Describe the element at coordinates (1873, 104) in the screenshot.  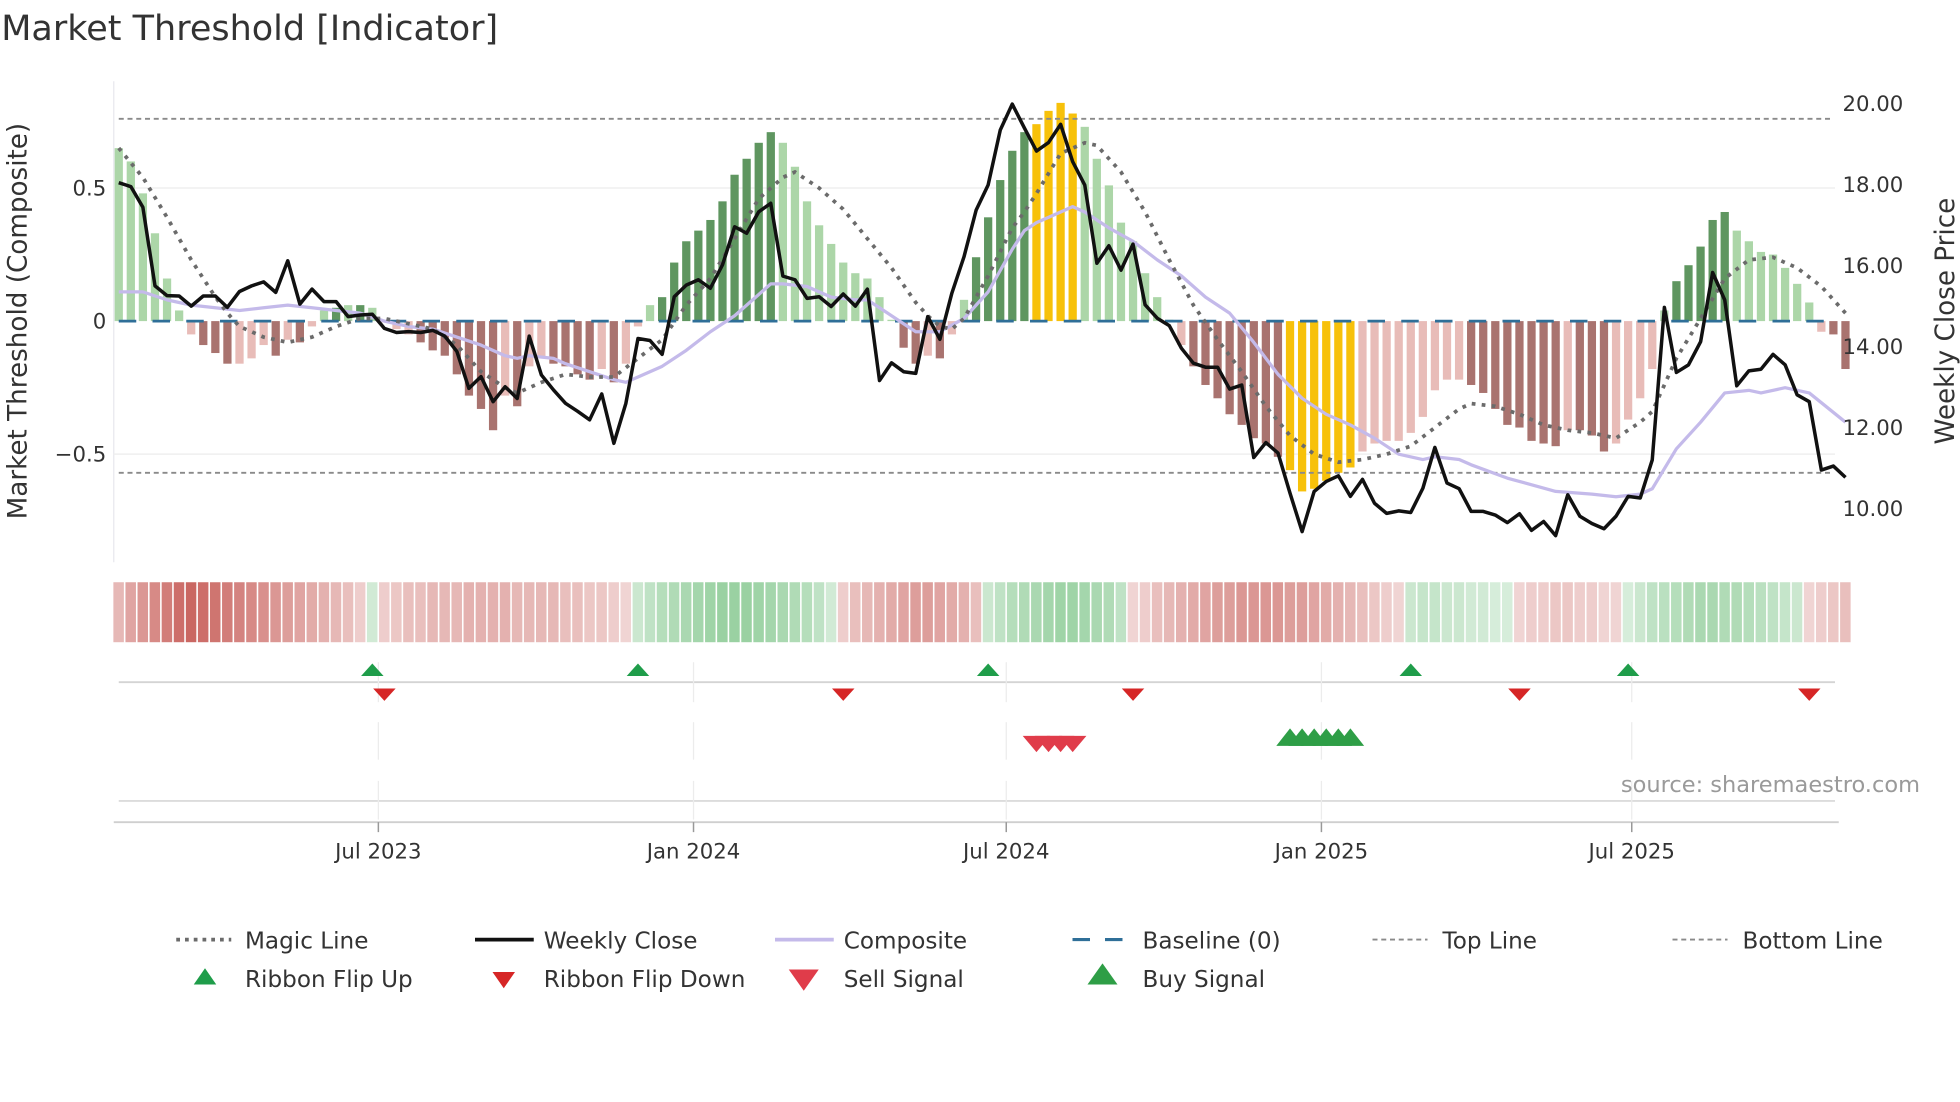
I see `right-tick-label: 20.00` at that location.